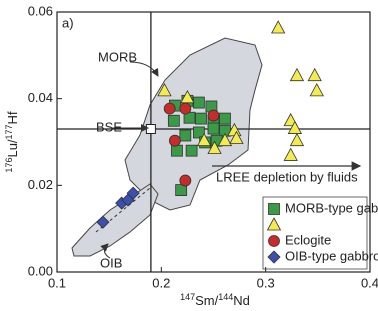 This screenshot has width=378, height=311. I want to click on y-label-part: Hf, so click(12, 117).